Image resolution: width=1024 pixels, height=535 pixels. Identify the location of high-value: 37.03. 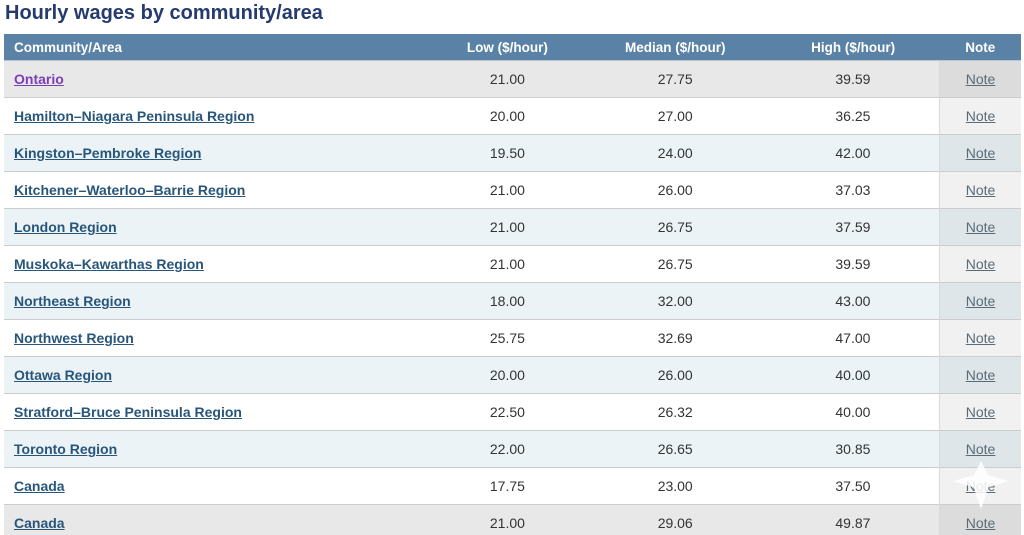
(853, 190).